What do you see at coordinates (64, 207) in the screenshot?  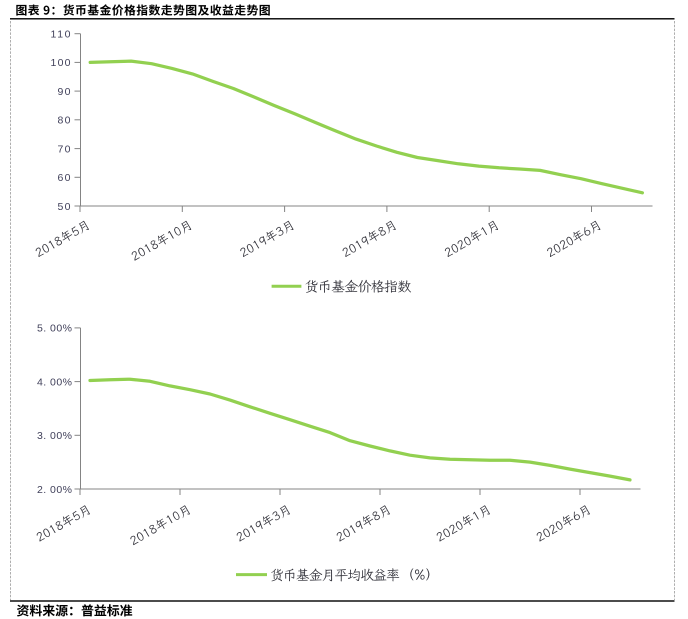 I see `svg-text: 50` at bounding box center [64, 207].